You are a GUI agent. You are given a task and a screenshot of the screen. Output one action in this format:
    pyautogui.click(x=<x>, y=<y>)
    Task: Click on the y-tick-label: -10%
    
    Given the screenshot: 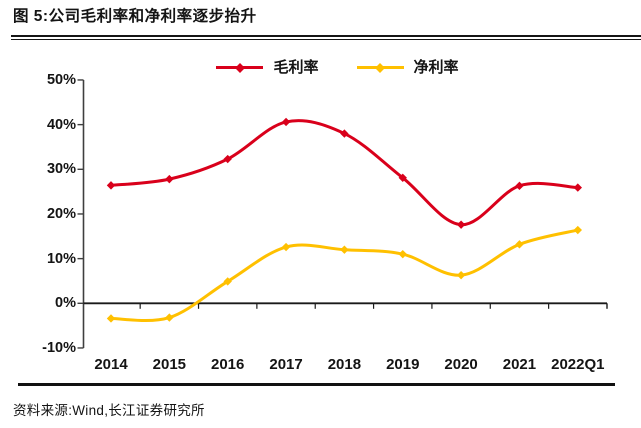 What is the action you would take?
    pyautogui.click(x=59, y=347)
    